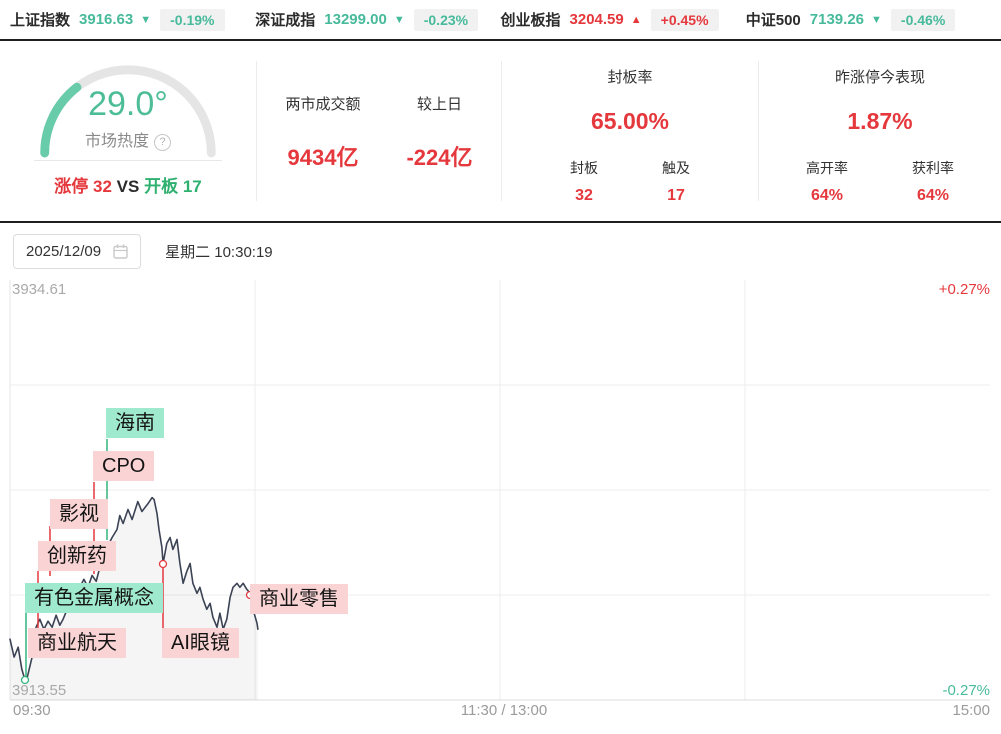  What do you see at coordinates (684, 19) in the screenshot?
I see `ticker-change-badge: +0.45%` at bounding box center [684, 19].